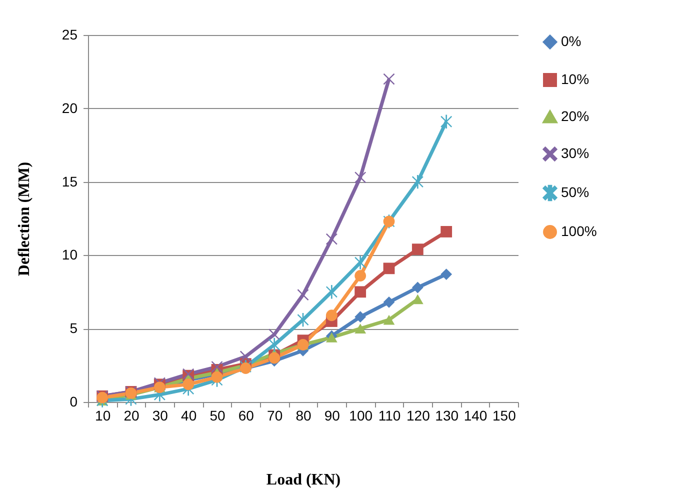 The height and width of the screenshot is (500, 687). I want to click on y-tick-label: 20, so click(70, 108).